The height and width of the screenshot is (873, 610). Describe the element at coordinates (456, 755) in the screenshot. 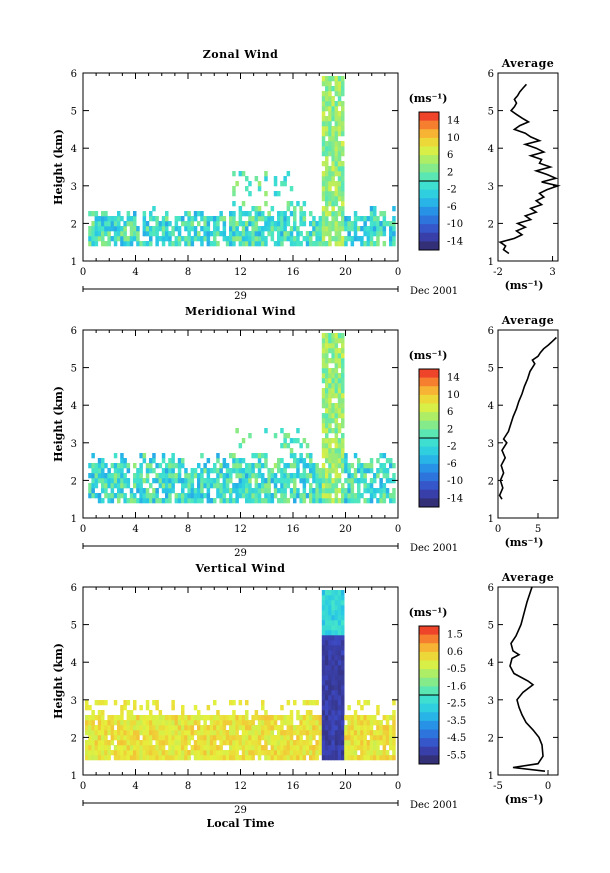

I see `colorbar-tick-label: -5.5` at that location.